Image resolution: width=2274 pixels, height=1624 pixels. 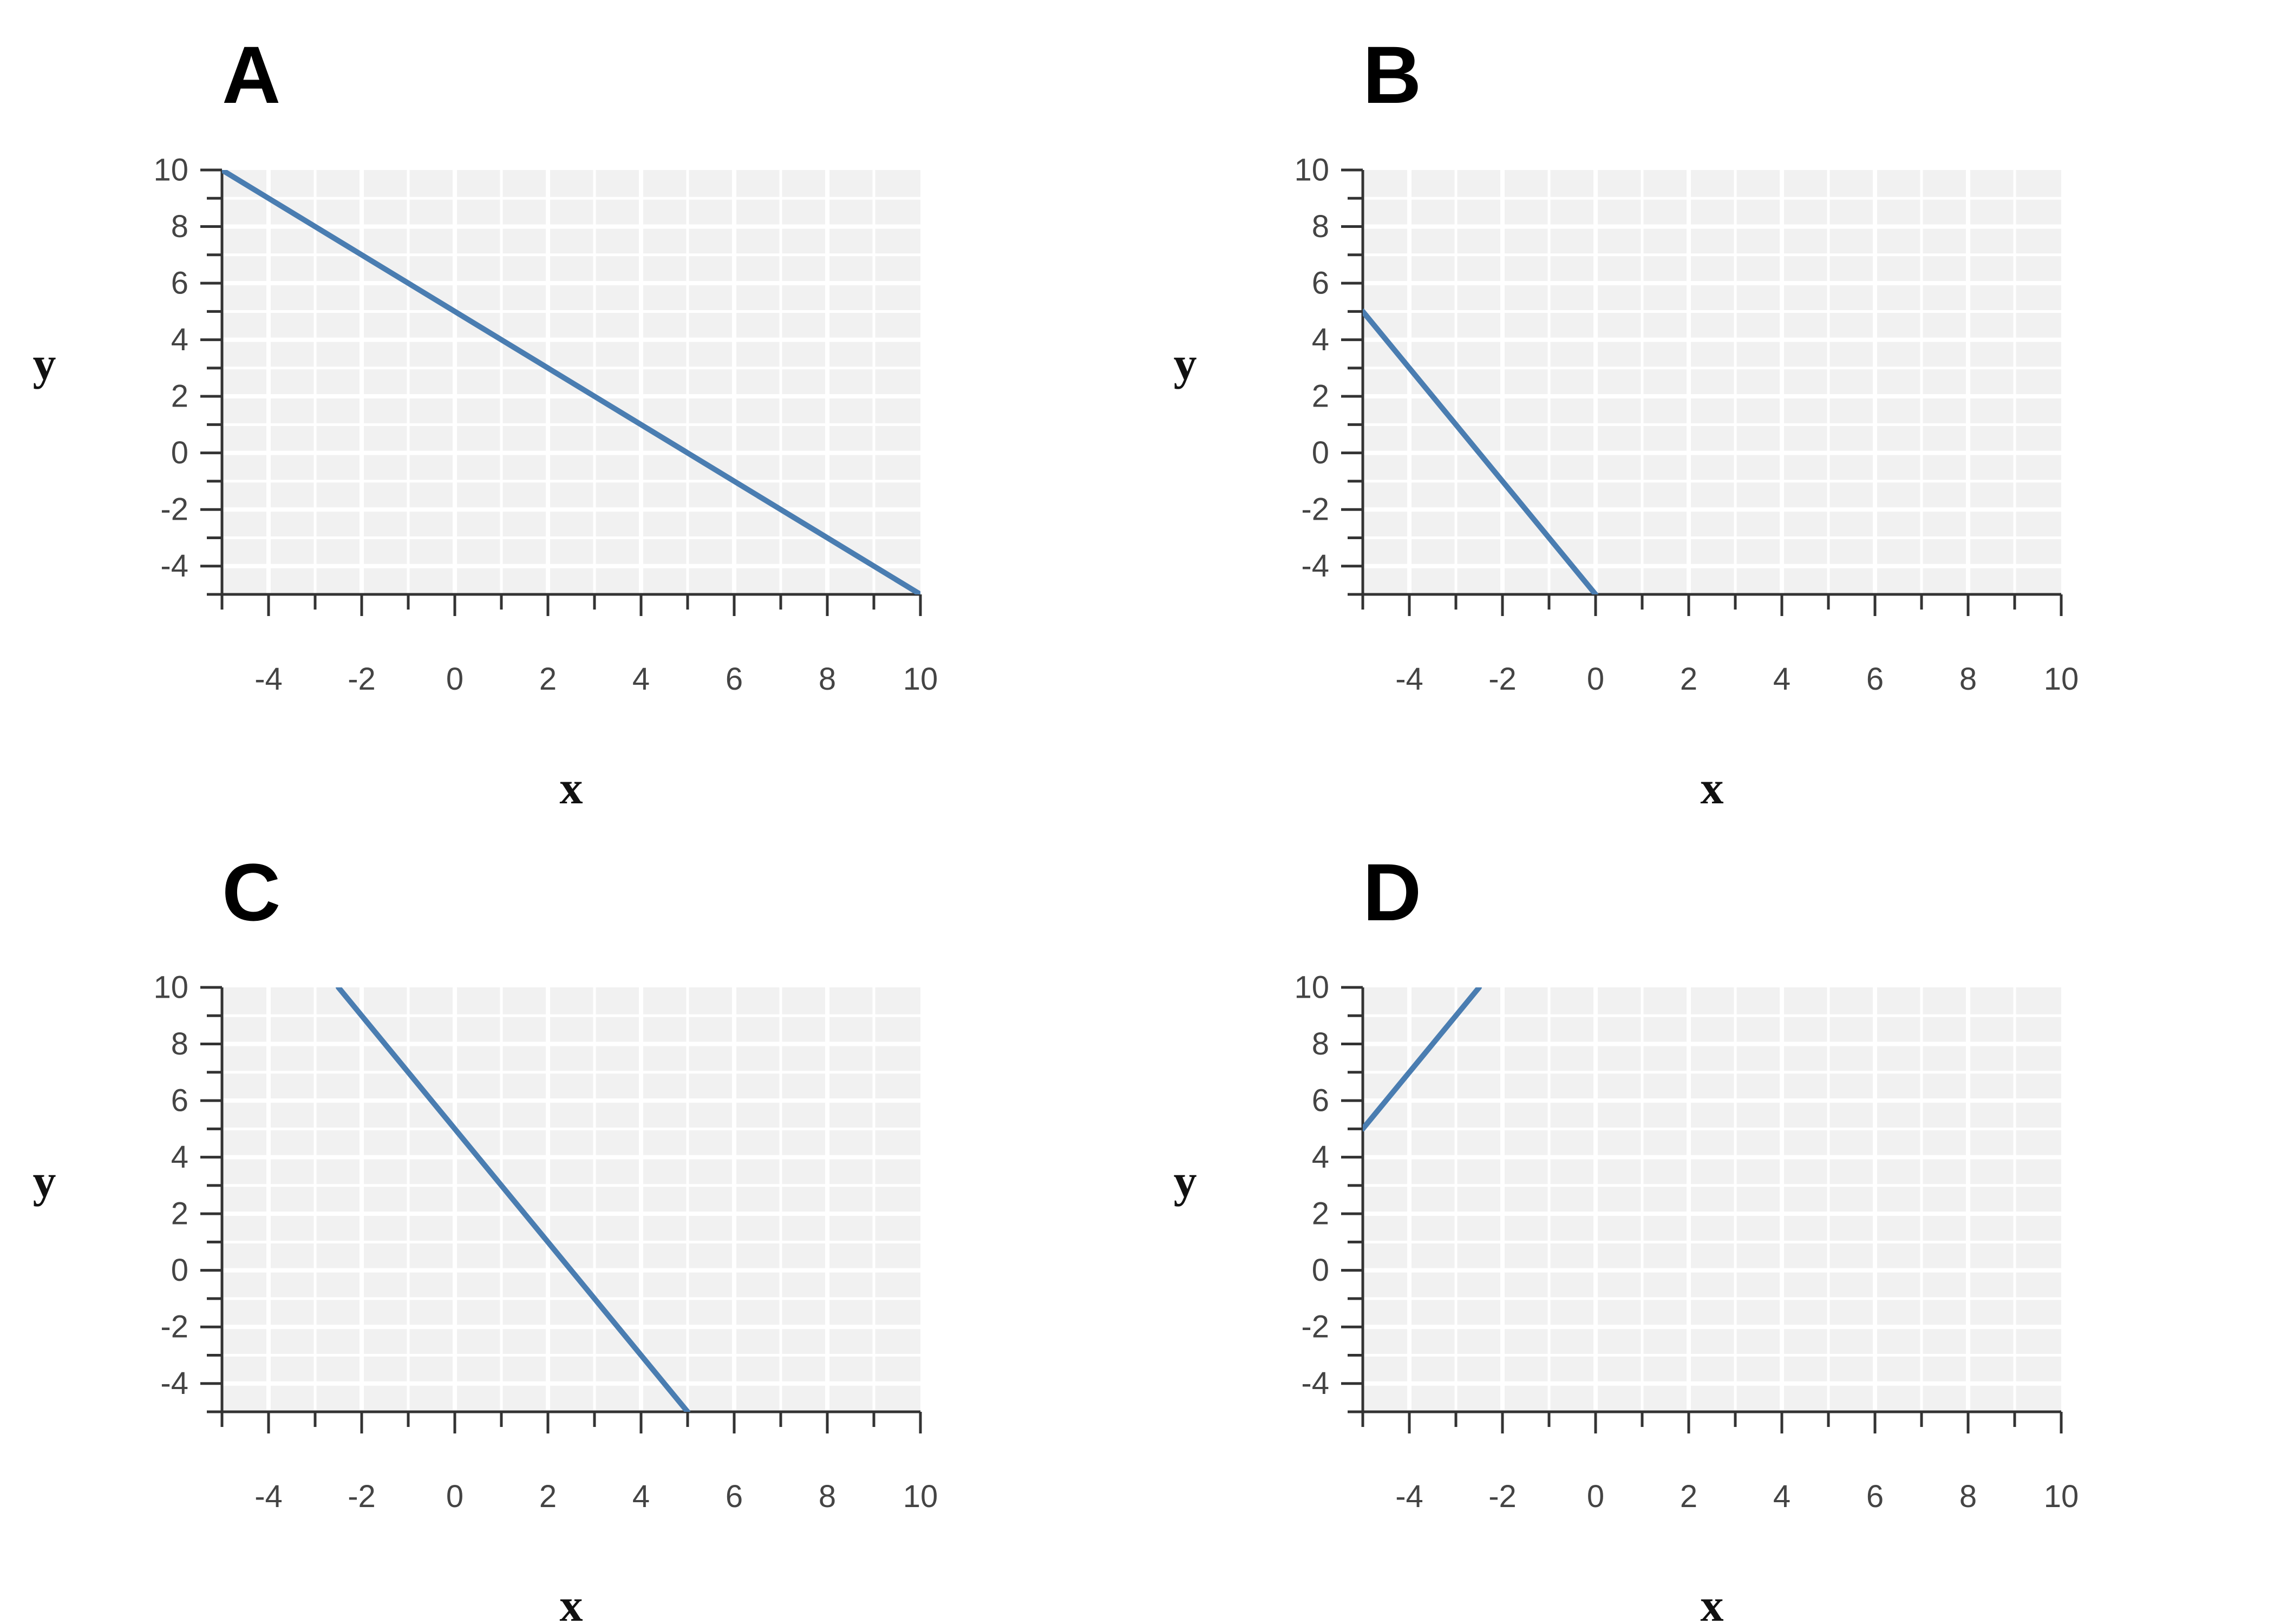 What do you see at coordinates (251, 74) in the screenshot?
I see `panel-label: A` at bounding box center [251, 74].